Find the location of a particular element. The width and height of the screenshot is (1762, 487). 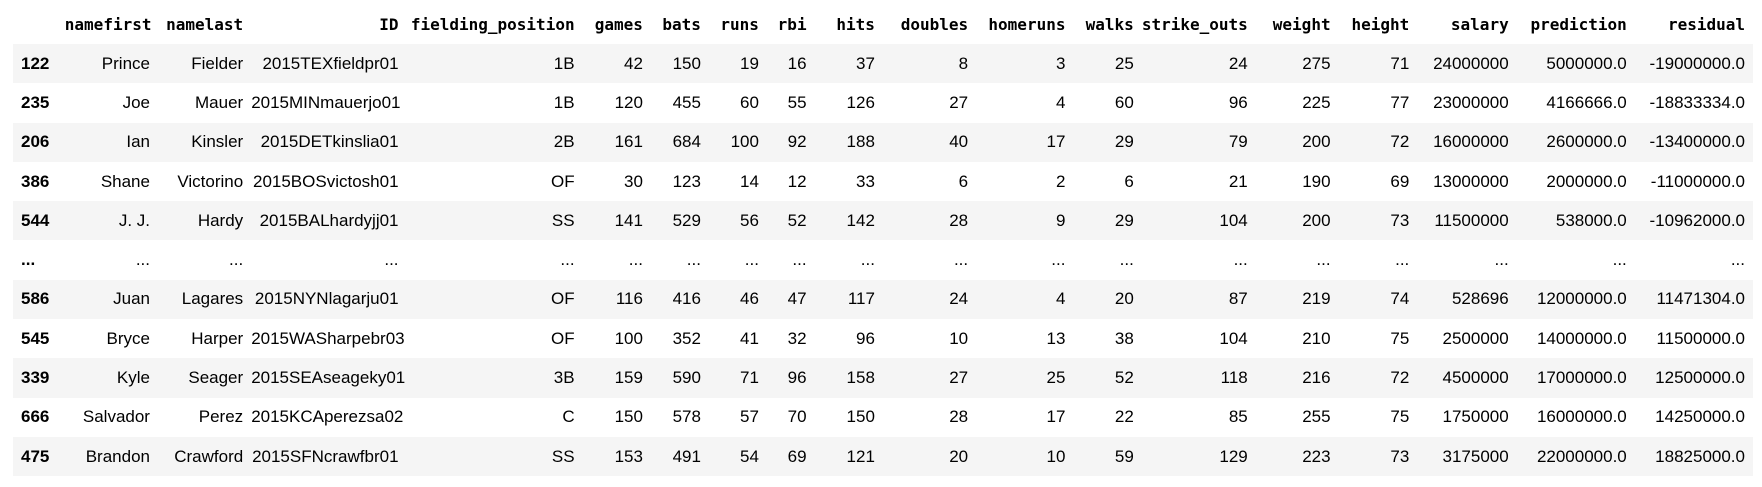

hits-cell: 96 is located at coordinates (865, 338).